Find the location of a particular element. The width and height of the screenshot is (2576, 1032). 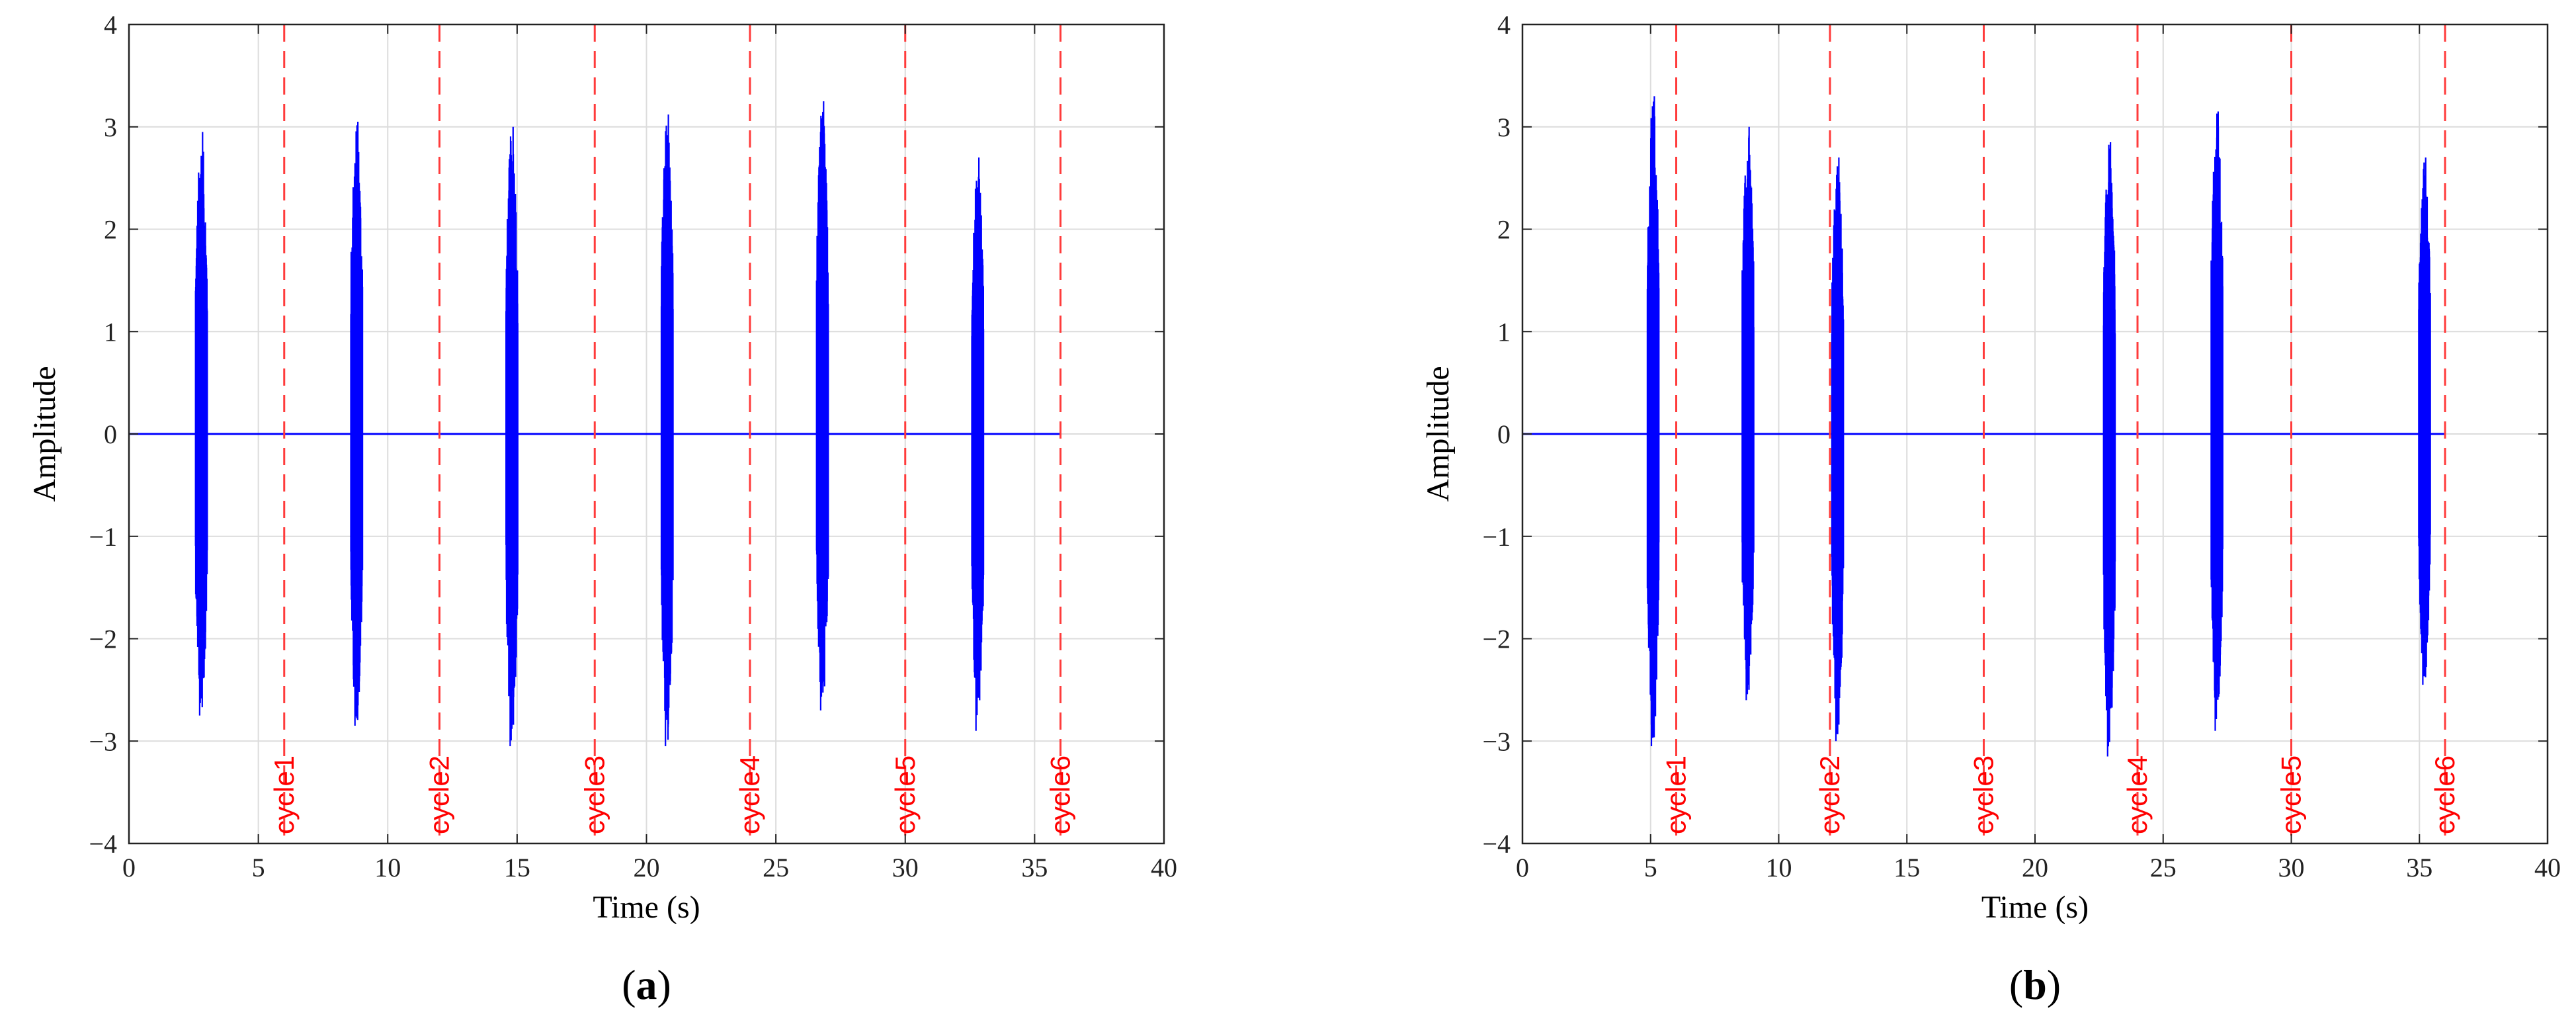

panel-label-letter: b is located at coordinates (2035, 984).